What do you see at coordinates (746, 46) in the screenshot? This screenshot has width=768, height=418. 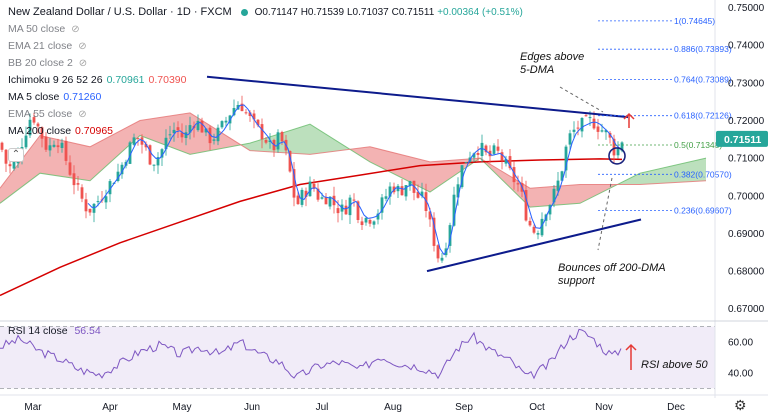 I see `price-tick-label: 0.74000` at bounding box center [746, 46].